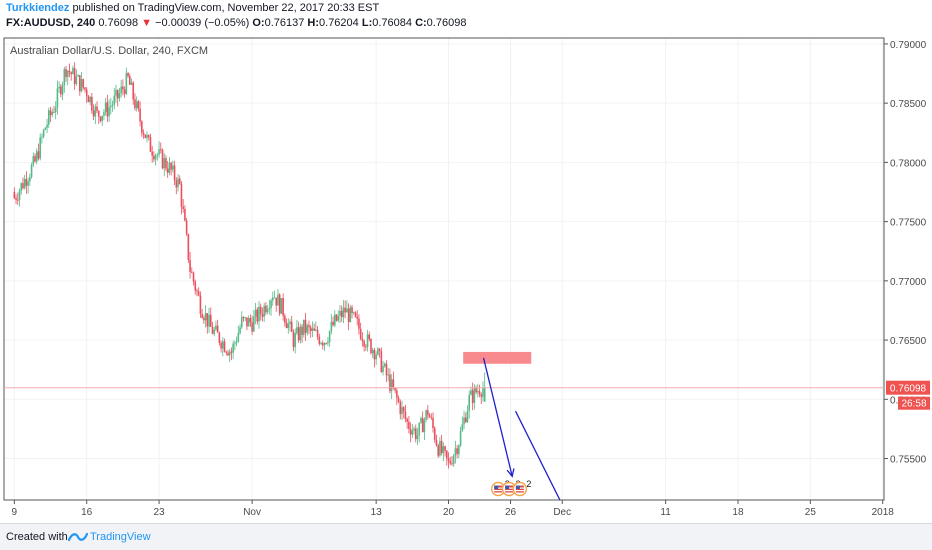 The width and height of the screenshot is (932, 550). Describe the element at coordinates (120, 537) in the screenshot. I see `tradingview-link: TradingView` at that location.